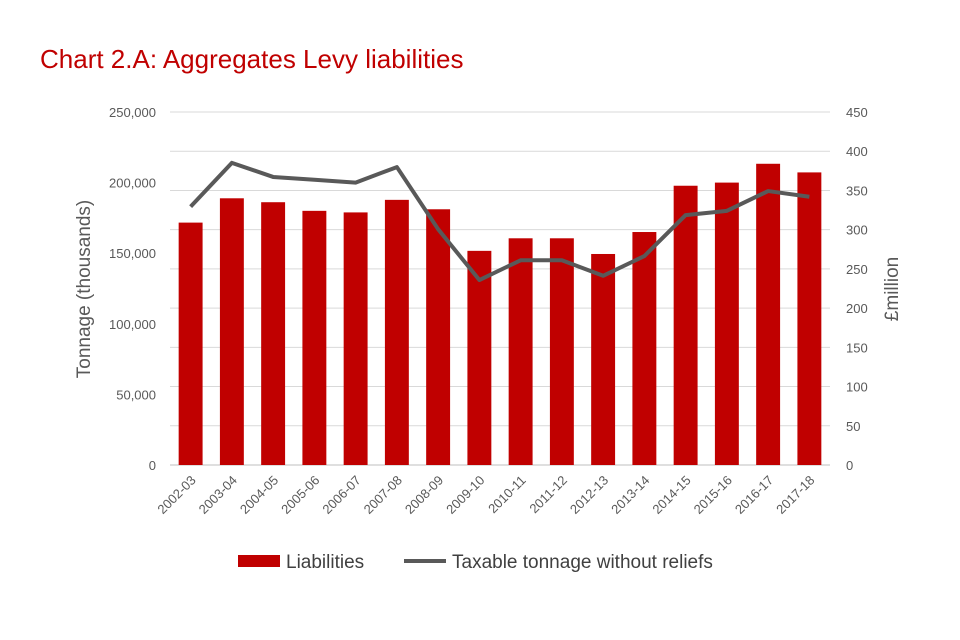 This screenshot has height=640, width=960. Describe the element at coordinates (795, 495) in the screenshot. I see `x-tick-label: 2017-18` at that location.